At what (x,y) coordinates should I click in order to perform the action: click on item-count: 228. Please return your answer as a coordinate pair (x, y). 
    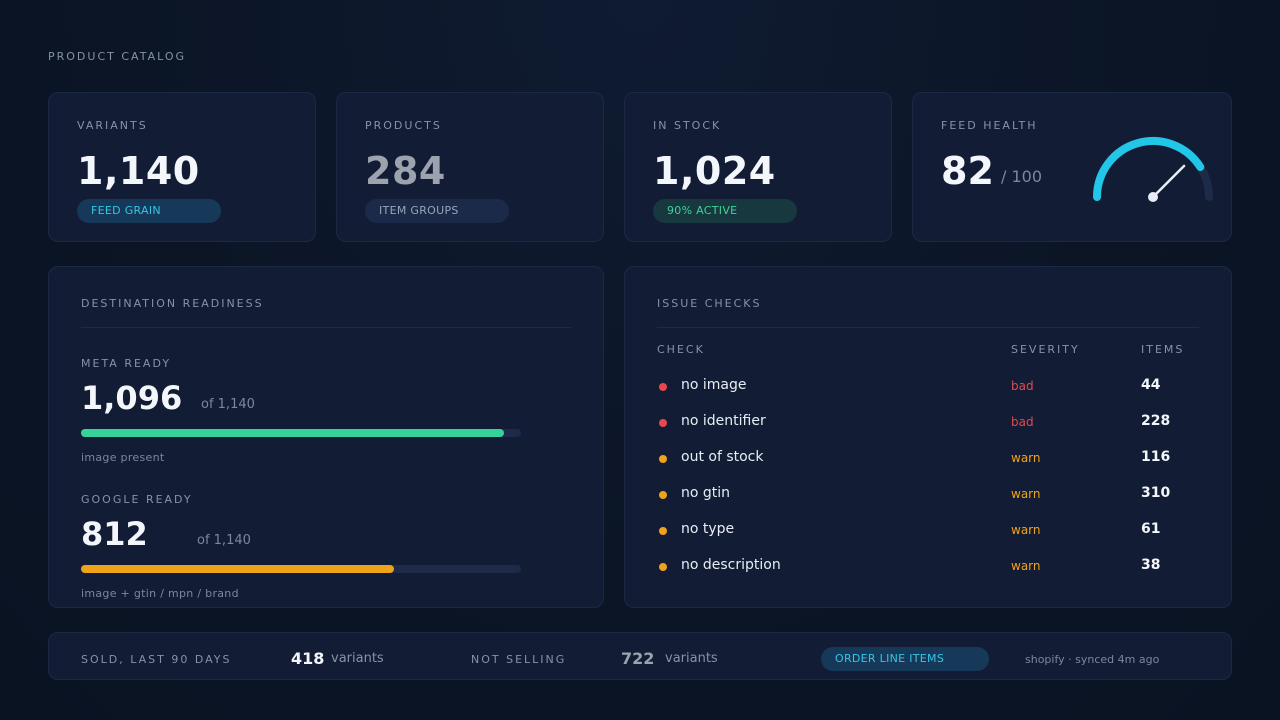
    Looking at the image, I should click on (1156, 421).